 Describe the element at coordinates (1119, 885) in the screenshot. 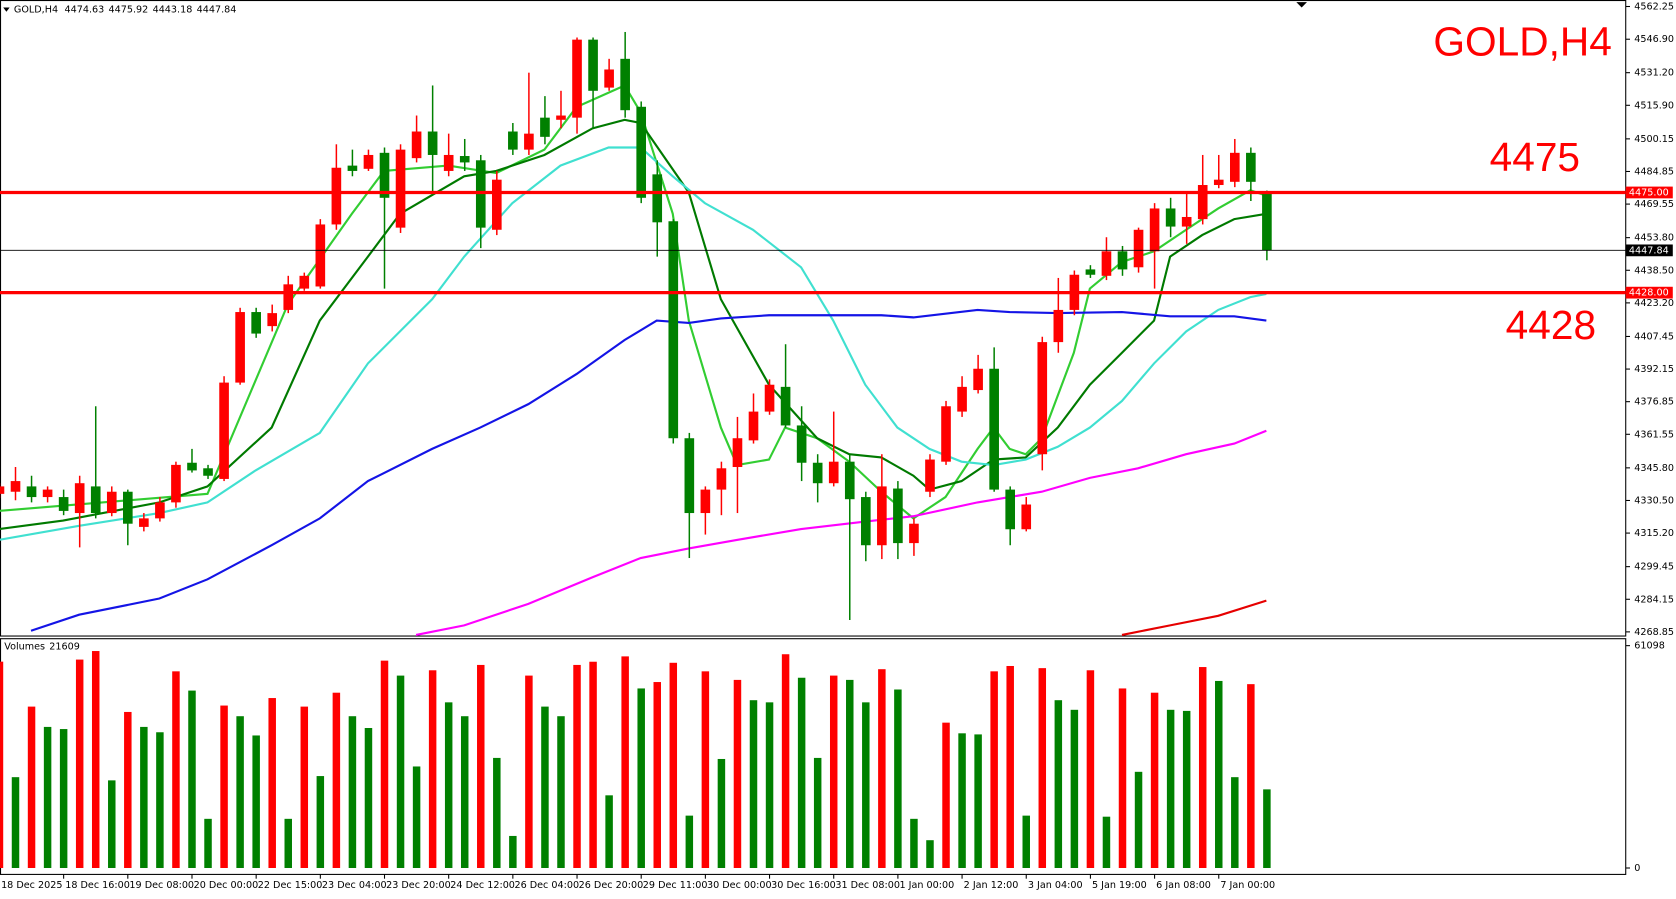

I see `x-tick-label: 5 Jan 19:00` at that location.